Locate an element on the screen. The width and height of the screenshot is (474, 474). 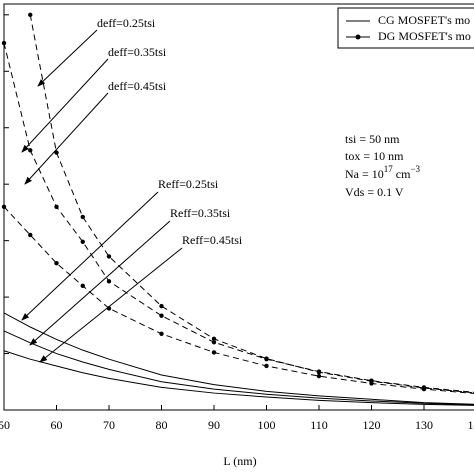
parameter-part: −3 is located at coordinates (415, 169).